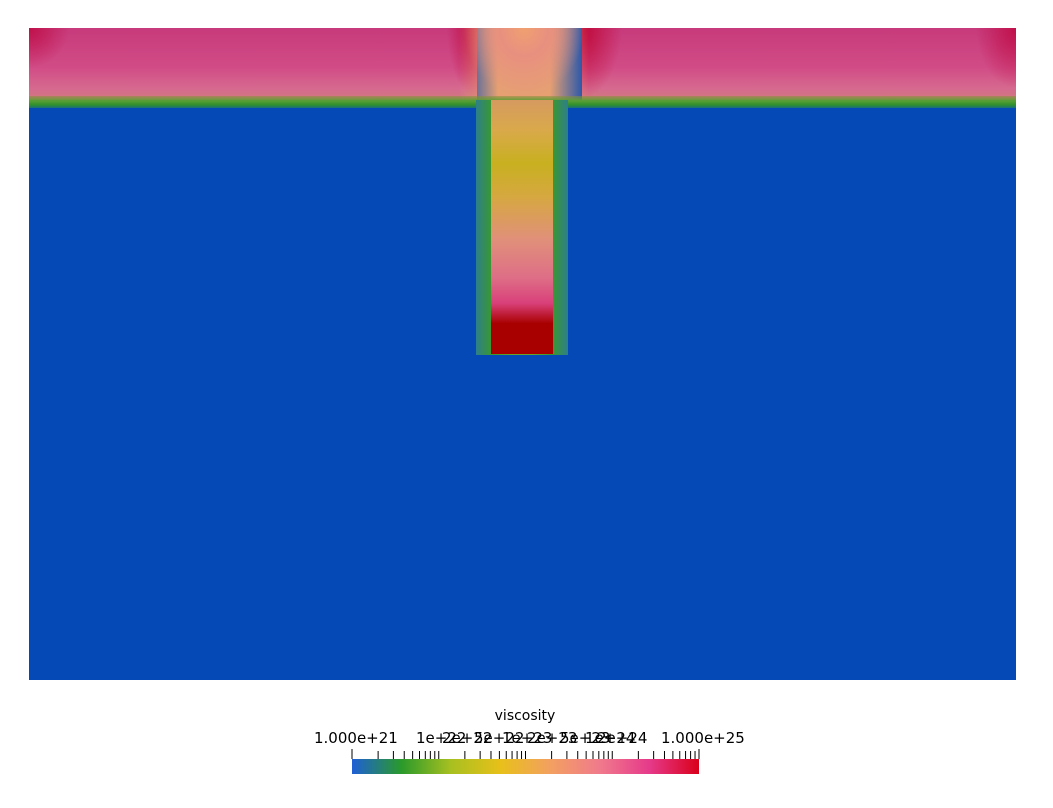 This screenshot has height=808, width=1053. I want to click on colorbar-title: viscosity, so click(525, 716).